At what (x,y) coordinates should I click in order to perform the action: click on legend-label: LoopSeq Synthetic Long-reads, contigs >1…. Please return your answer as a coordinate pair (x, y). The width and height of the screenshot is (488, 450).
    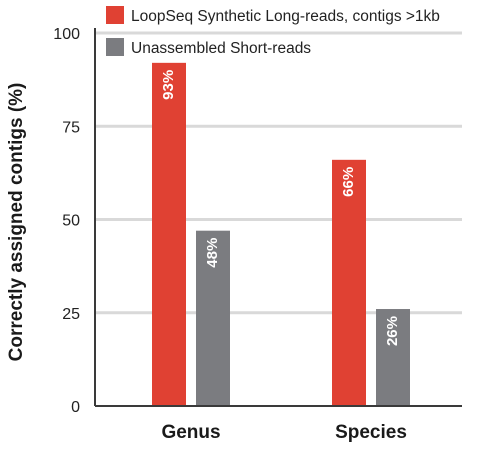
    Looking at the image, I should click on (285, 16).